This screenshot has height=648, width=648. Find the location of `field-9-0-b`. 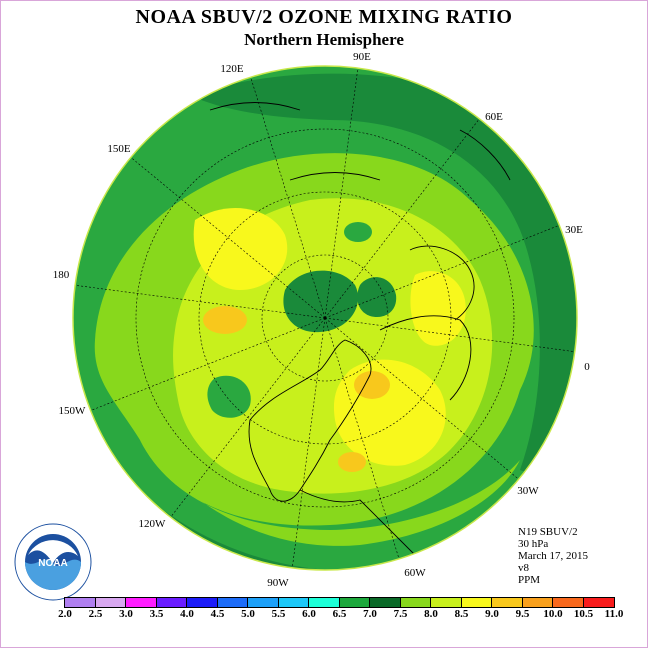

field-9-0-b is located at coordinates (372, 385).